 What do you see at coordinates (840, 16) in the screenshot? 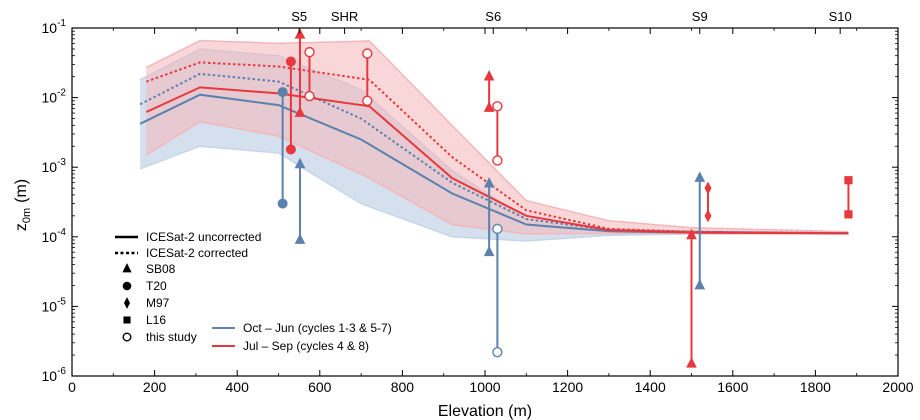
I see `station-label-s10: S10` at bounding box center [840, 16].